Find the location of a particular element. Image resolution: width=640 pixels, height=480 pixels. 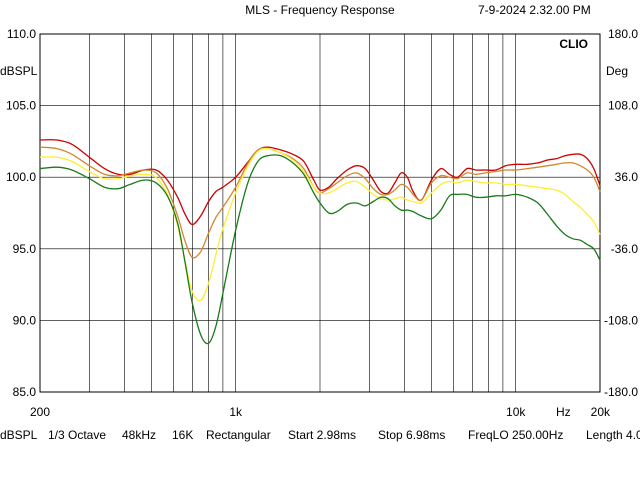

footer-unit: dBSPL is located at coordinates (19, 435).